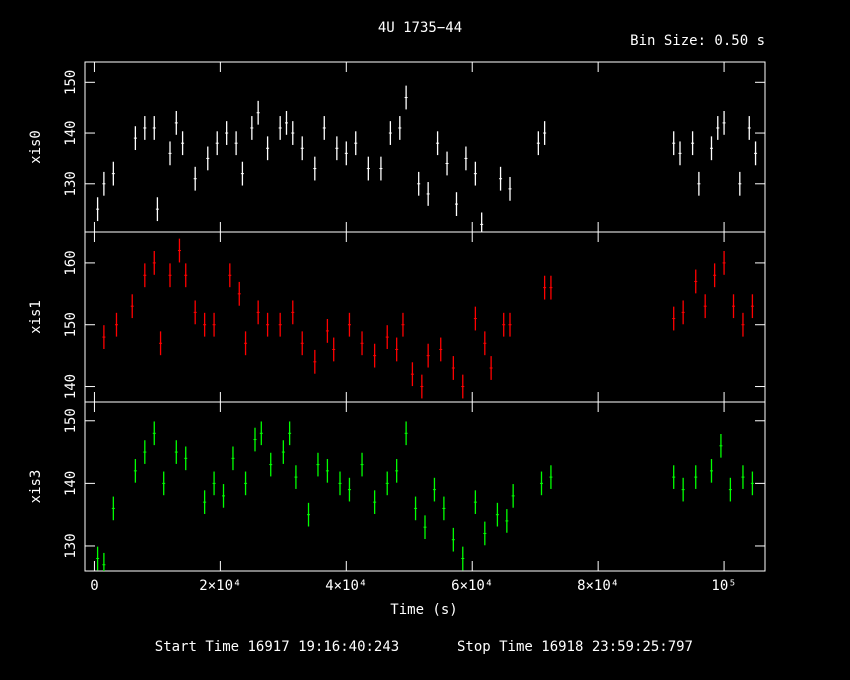  I want to click on x-tick-label: 2×10⁴, so click(220, 586).